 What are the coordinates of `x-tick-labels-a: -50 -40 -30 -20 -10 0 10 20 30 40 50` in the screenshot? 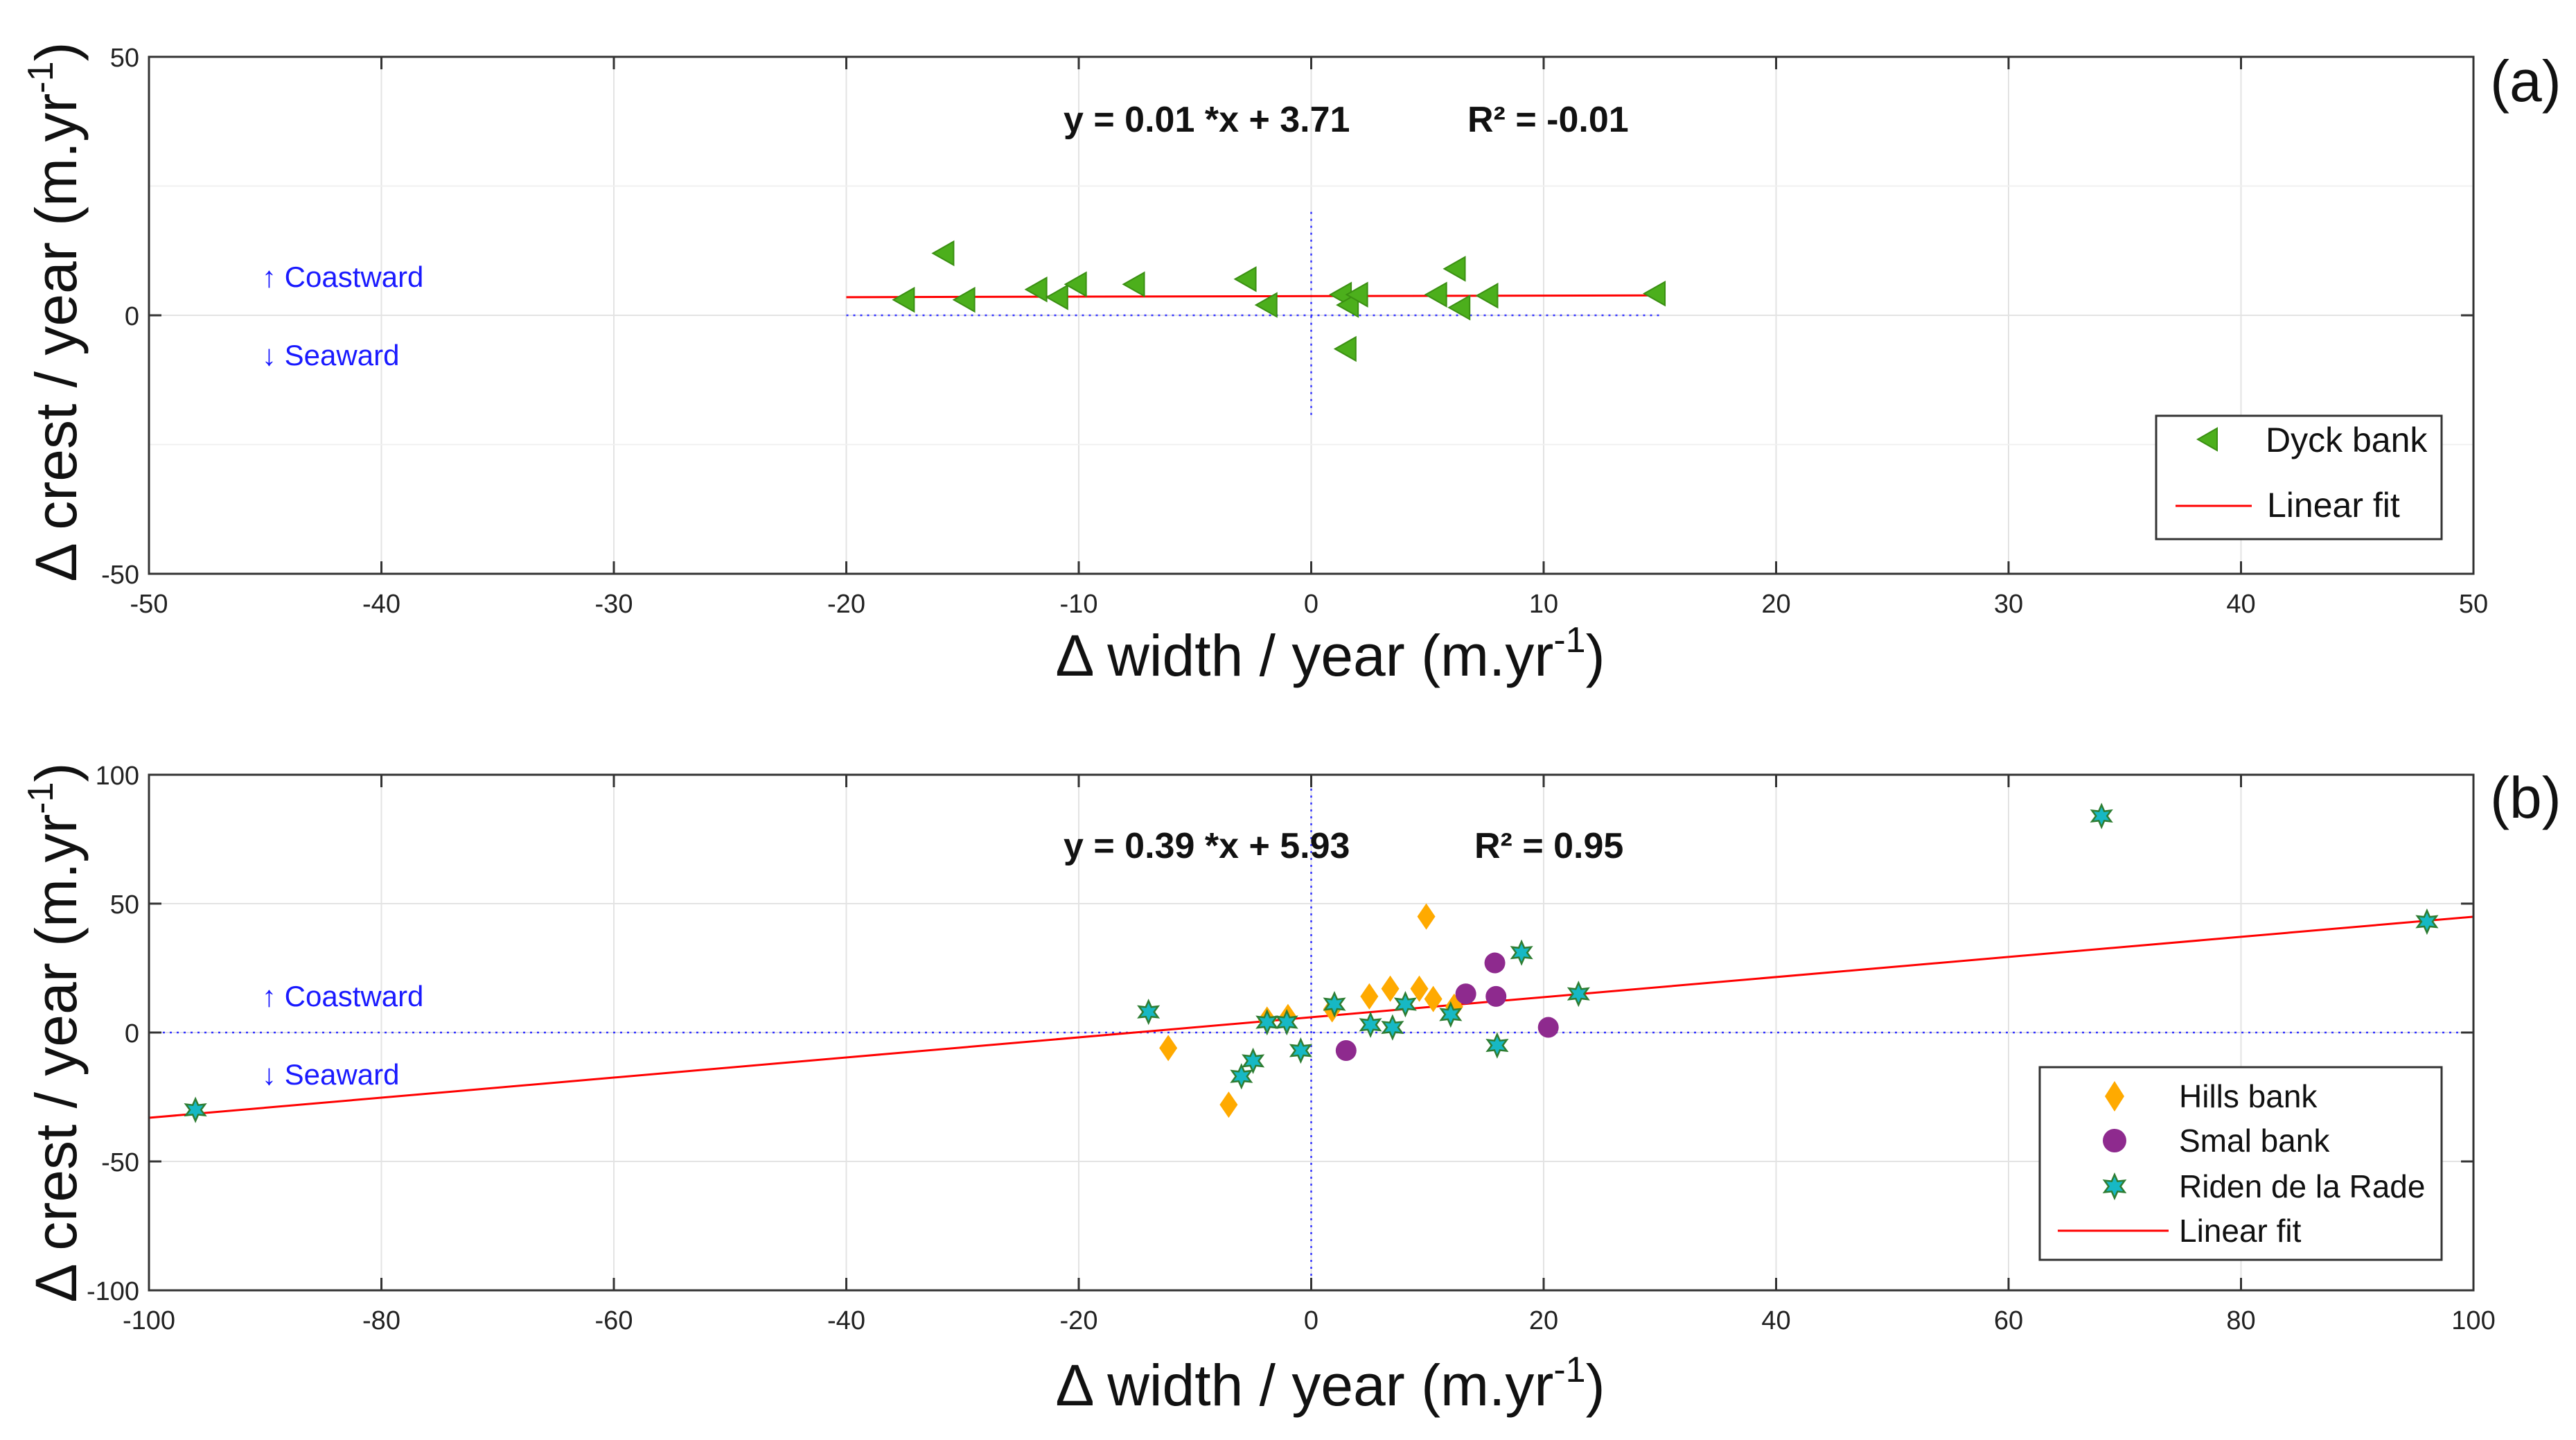 It's located at (1309, 604).